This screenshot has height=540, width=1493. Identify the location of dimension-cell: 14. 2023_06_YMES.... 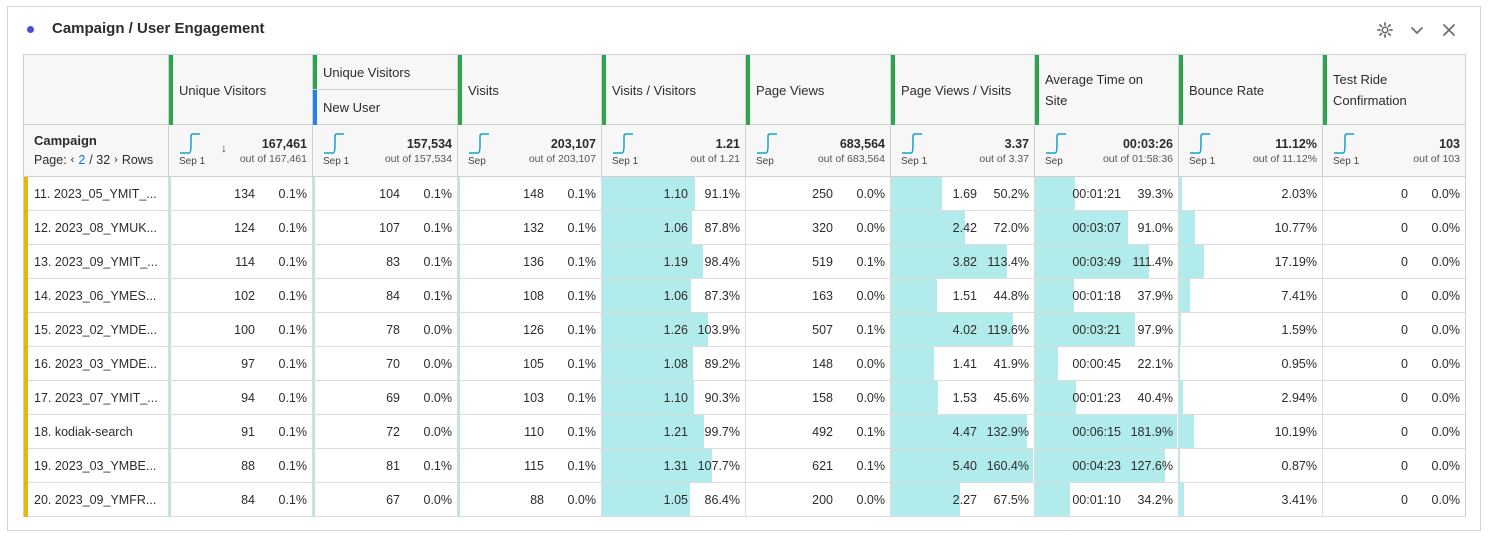
(96, 296).